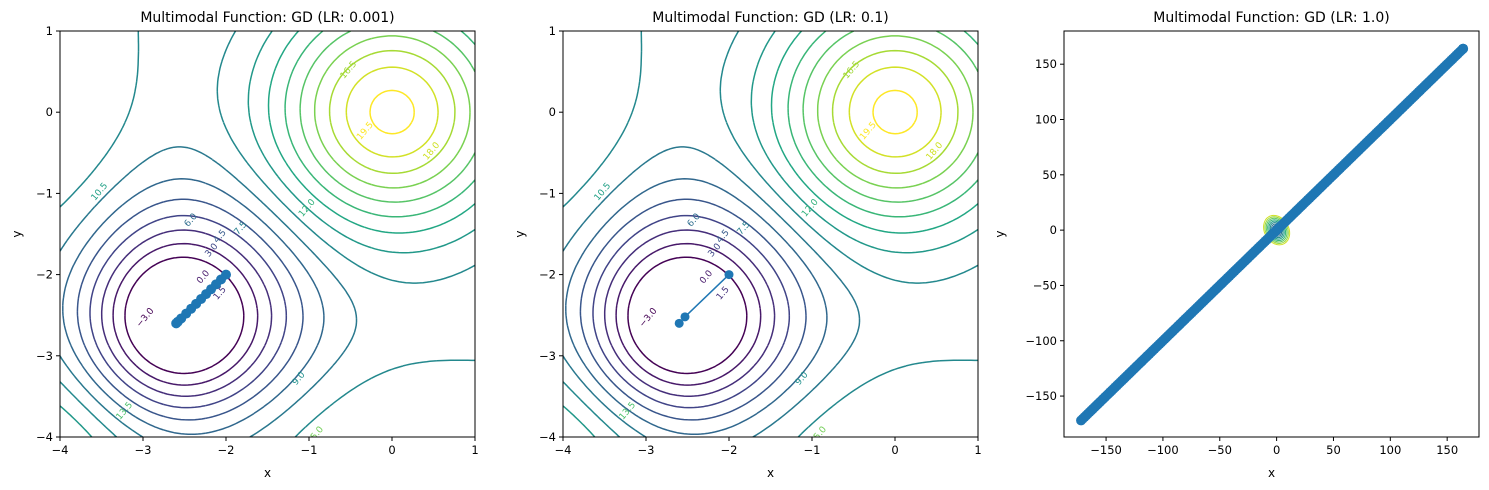 This screenshot has height=490, width=1489. Describe the element at coordinates (1390, 450) in the screenshot. I see `x-tick-label: 100` at that location.